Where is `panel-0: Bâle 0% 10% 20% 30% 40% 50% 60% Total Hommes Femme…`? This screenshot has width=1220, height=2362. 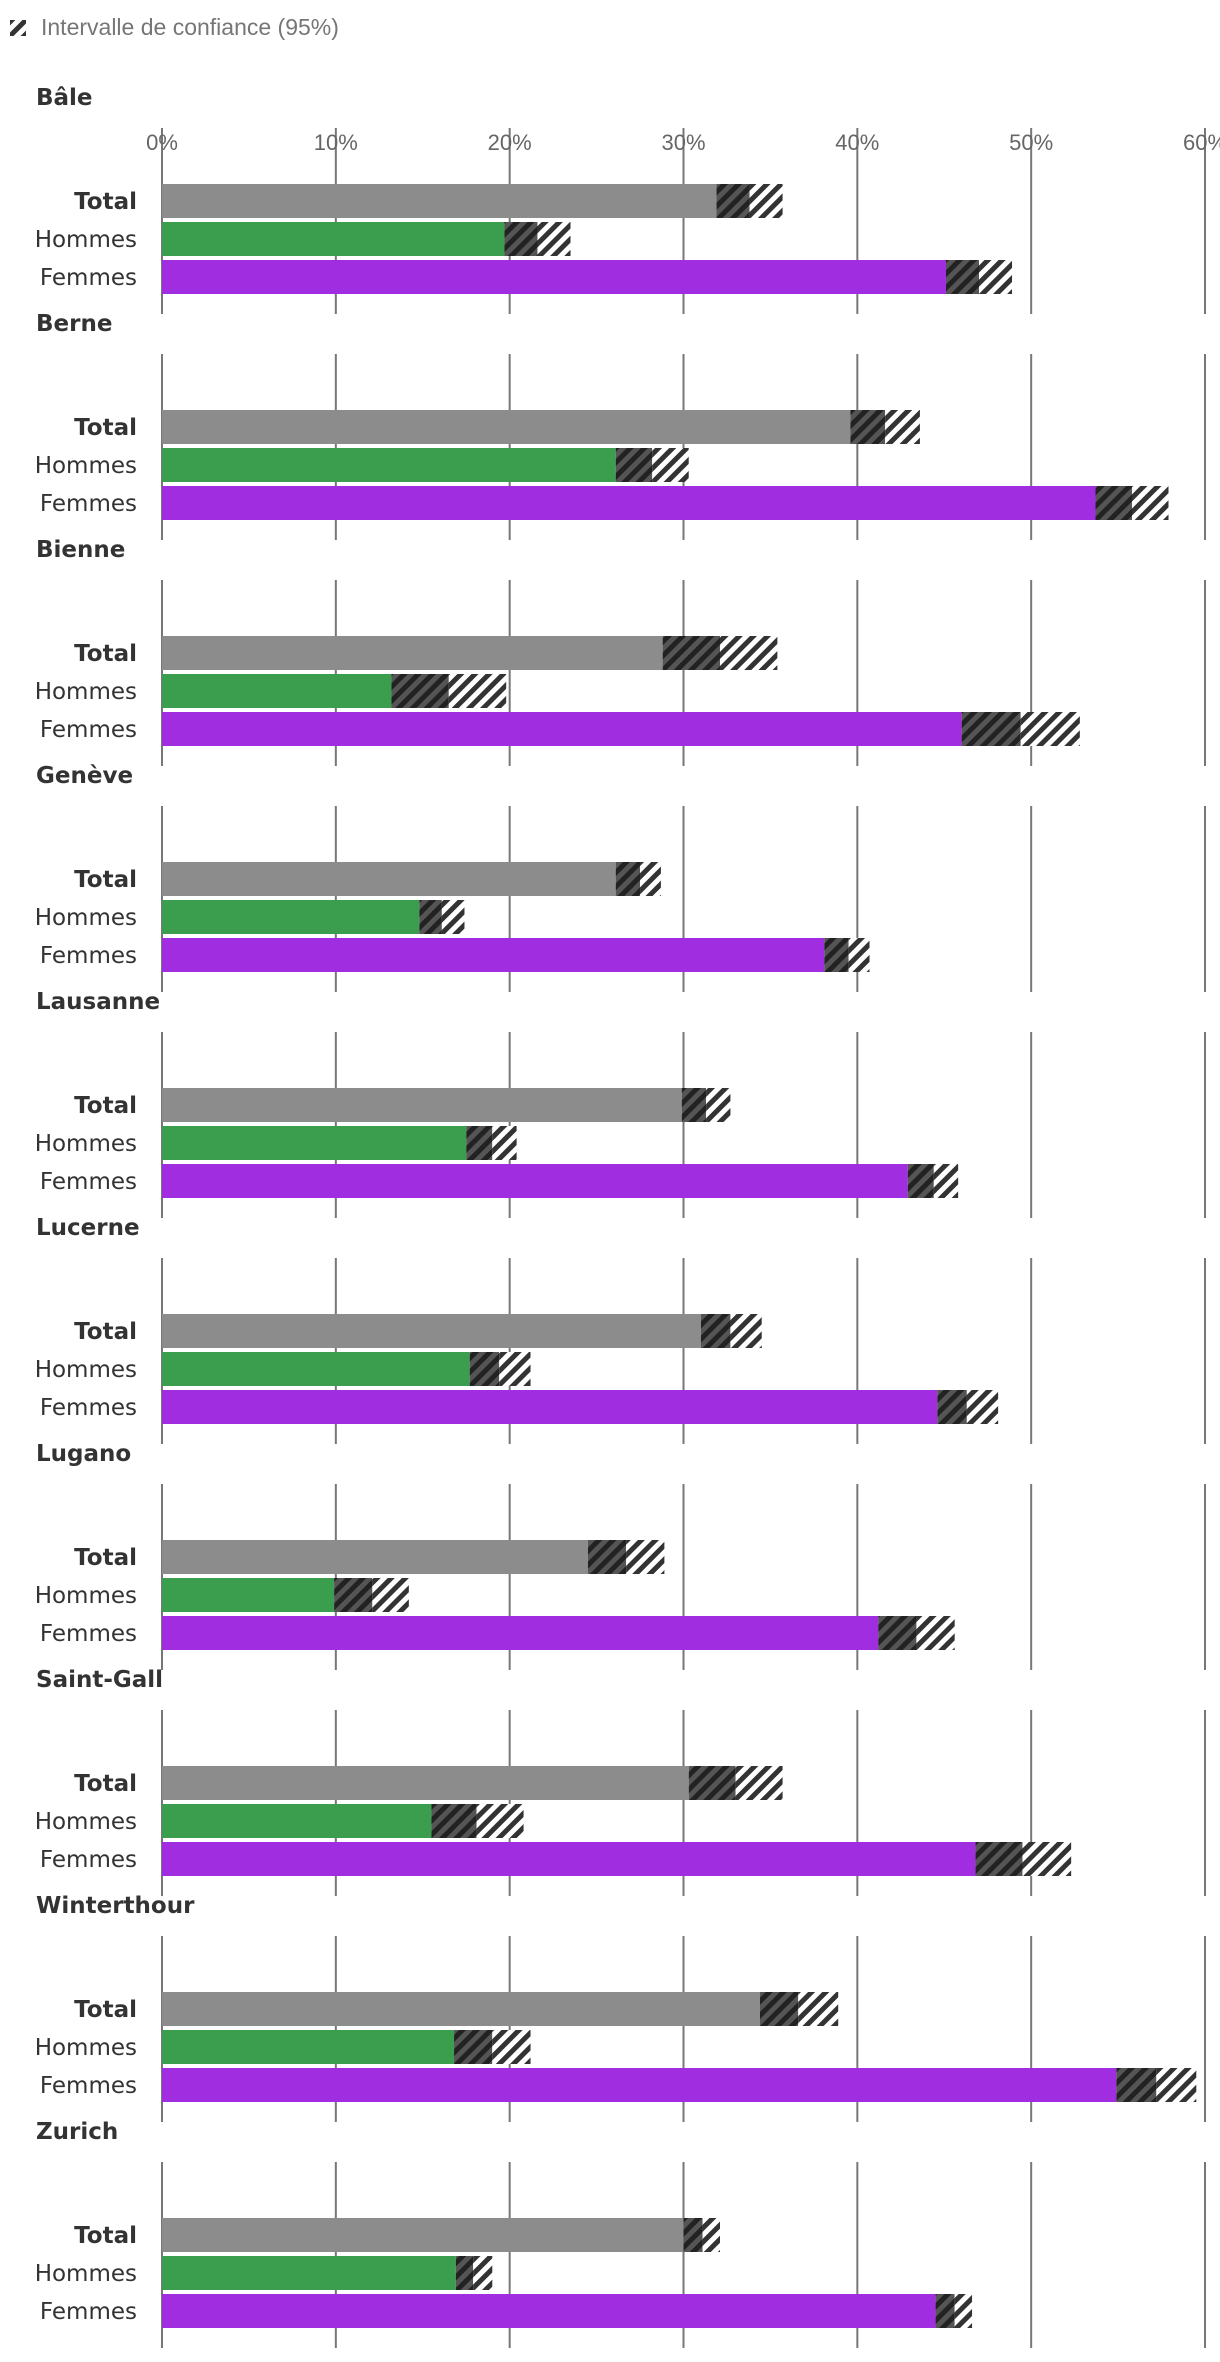 panel-0: Bâle 0% 10% 20% 30% 40% 50% 60% Total Hommes Femme… is located at coordinates (627, 199).